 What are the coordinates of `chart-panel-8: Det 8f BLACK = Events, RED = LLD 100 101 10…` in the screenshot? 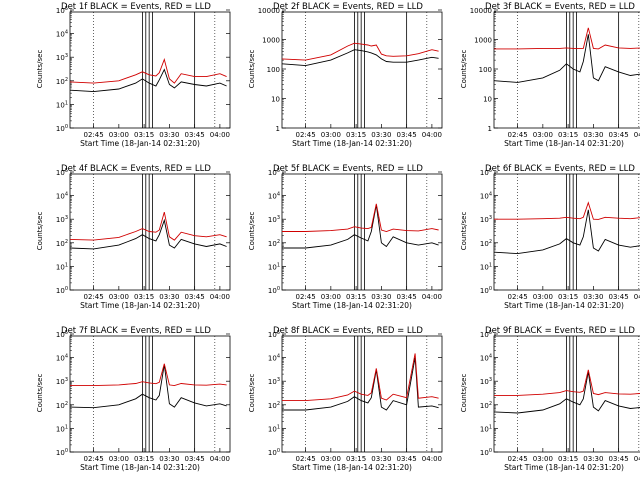 It's located at (345, 399).